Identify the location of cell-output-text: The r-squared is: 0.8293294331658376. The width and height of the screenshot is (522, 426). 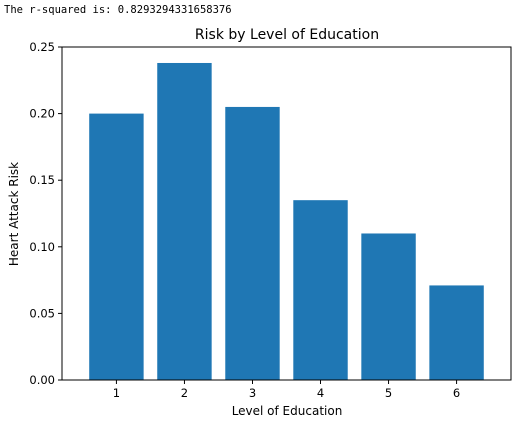
(118, 10).